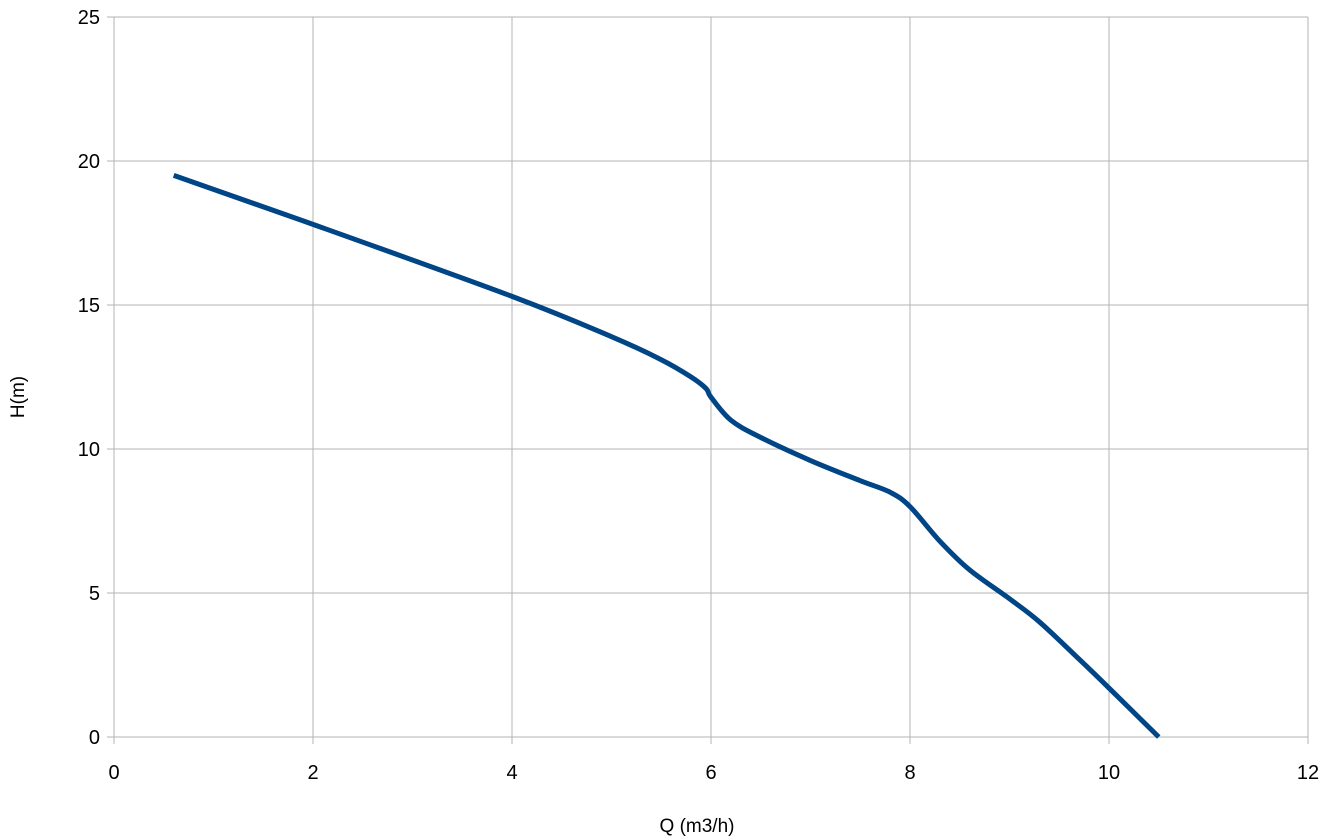 The image size is (1339, 840). I want to click on y-tick-label: 20, so click(89, 162).